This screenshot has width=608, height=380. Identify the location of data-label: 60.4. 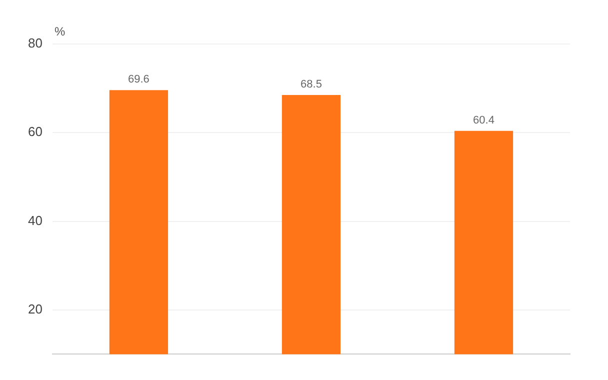
(483, 120).